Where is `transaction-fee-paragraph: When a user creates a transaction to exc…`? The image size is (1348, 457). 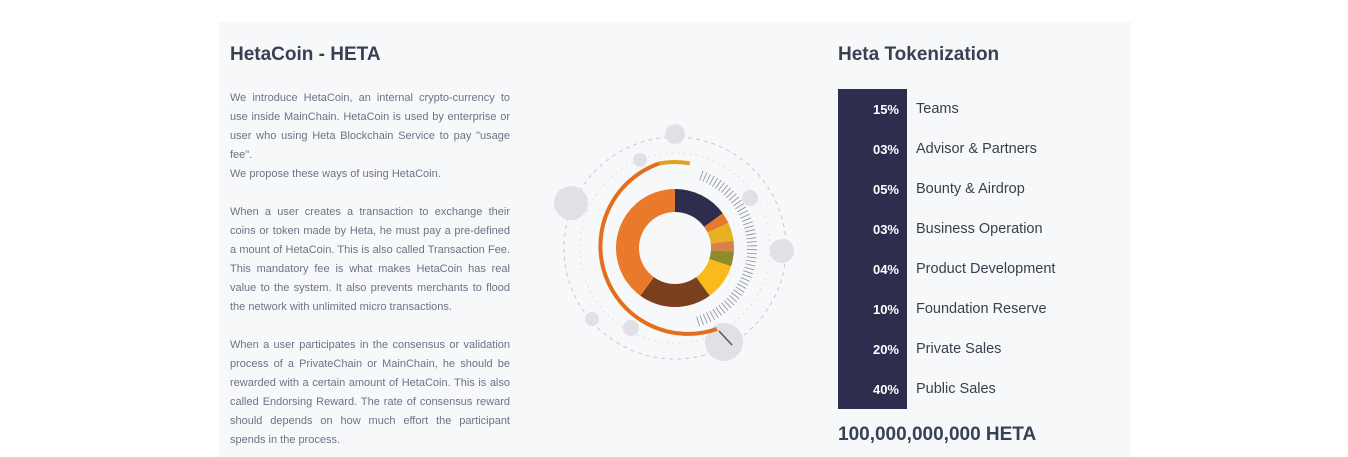
transaction-fee-paragraph: When a user creates a transaction to exc… is located at coordinates (370, 259).